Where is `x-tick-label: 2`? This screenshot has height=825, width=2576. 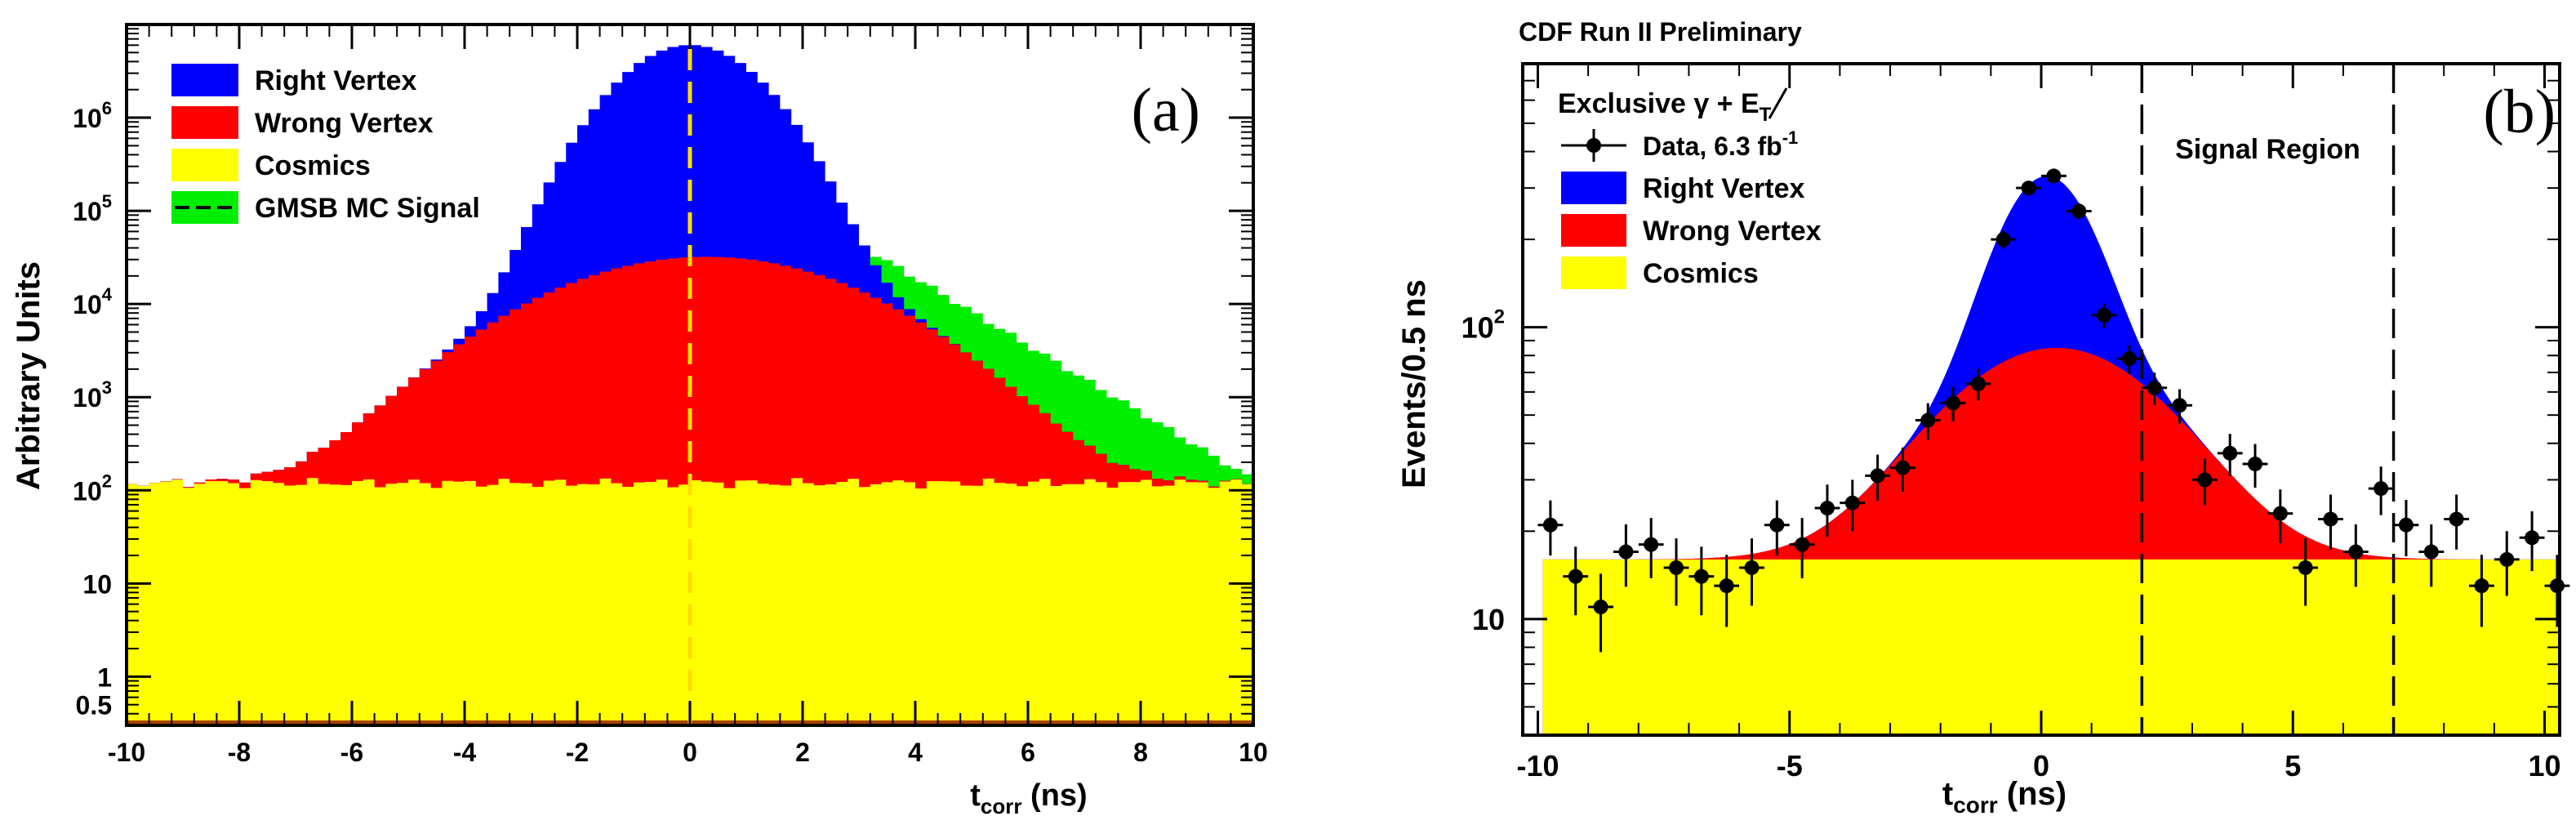
x-tick-label: 2 is located at coordinates (802, 752).